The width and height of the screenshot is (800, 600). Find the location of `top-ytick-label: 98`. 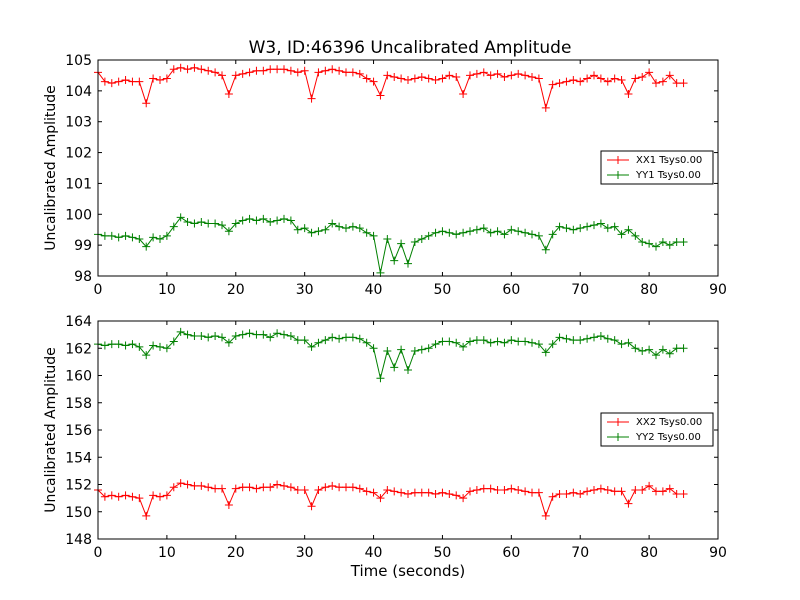

top-ytick-label: 98 is located at coordinates (83, 277).